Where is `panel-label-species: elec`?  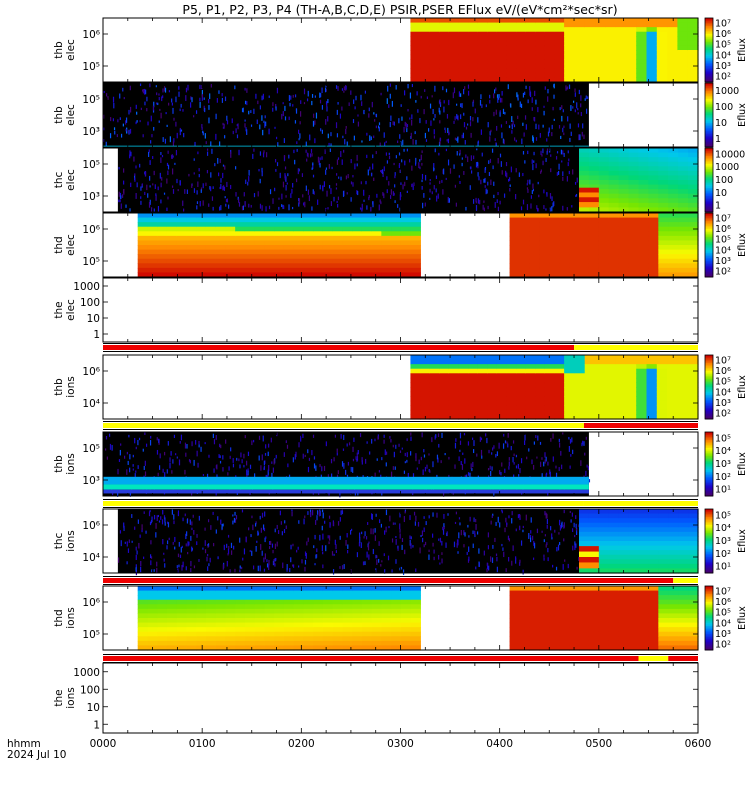
panel-label-species: elec is located at coordinates (71, 115).